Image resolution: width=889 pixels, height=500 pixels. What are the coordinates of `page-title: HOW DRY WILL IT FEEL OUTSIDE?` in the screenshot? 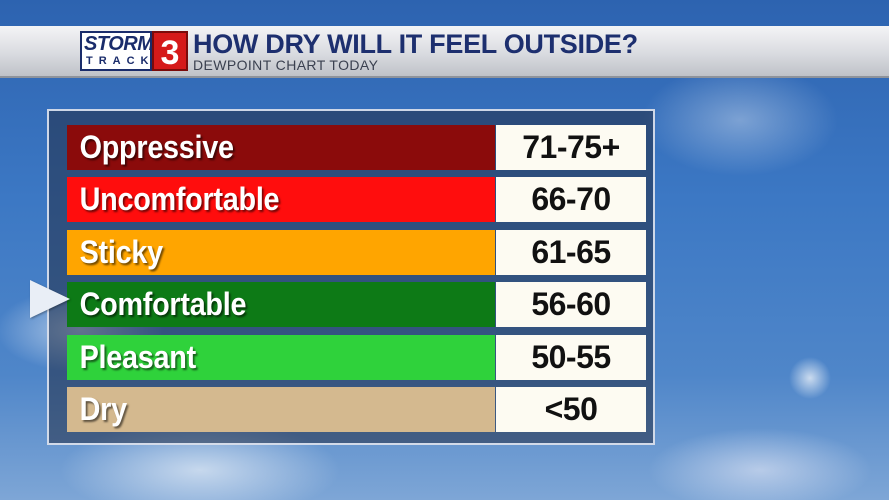 It's located at (415, 44).